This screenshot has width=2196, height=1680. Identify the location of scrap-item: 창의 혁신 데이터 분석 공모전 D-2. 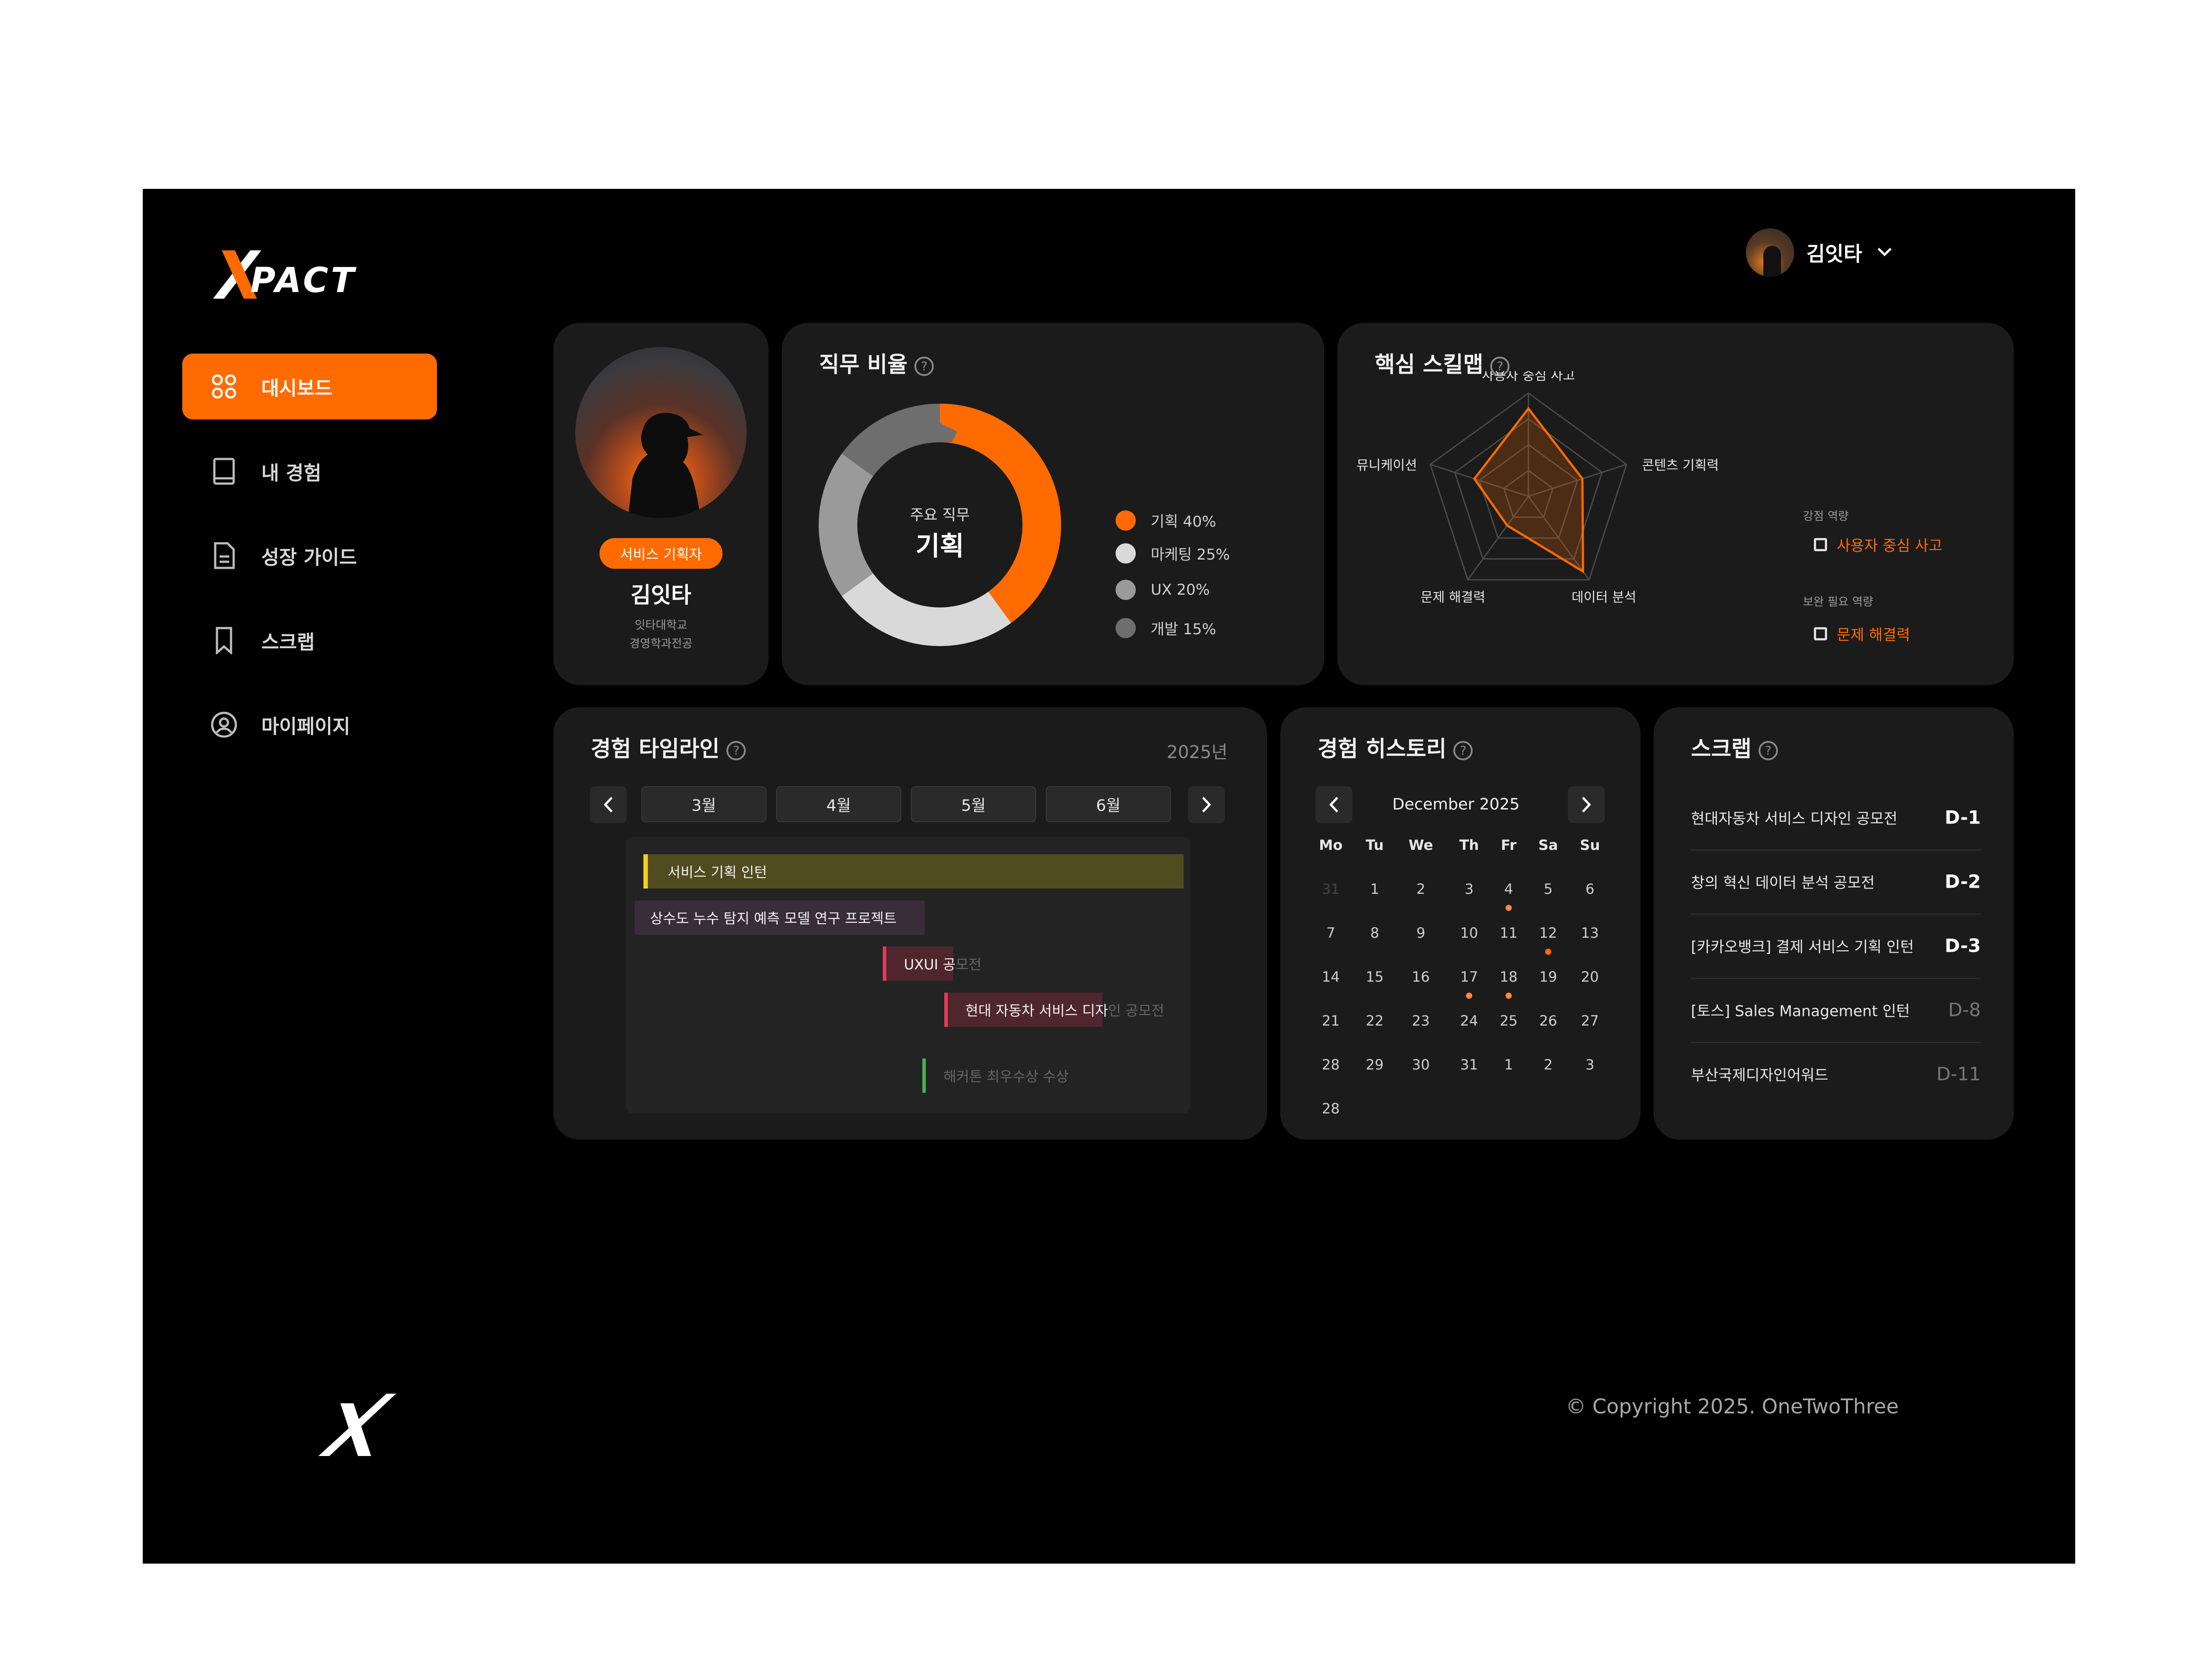
(1836, 882).